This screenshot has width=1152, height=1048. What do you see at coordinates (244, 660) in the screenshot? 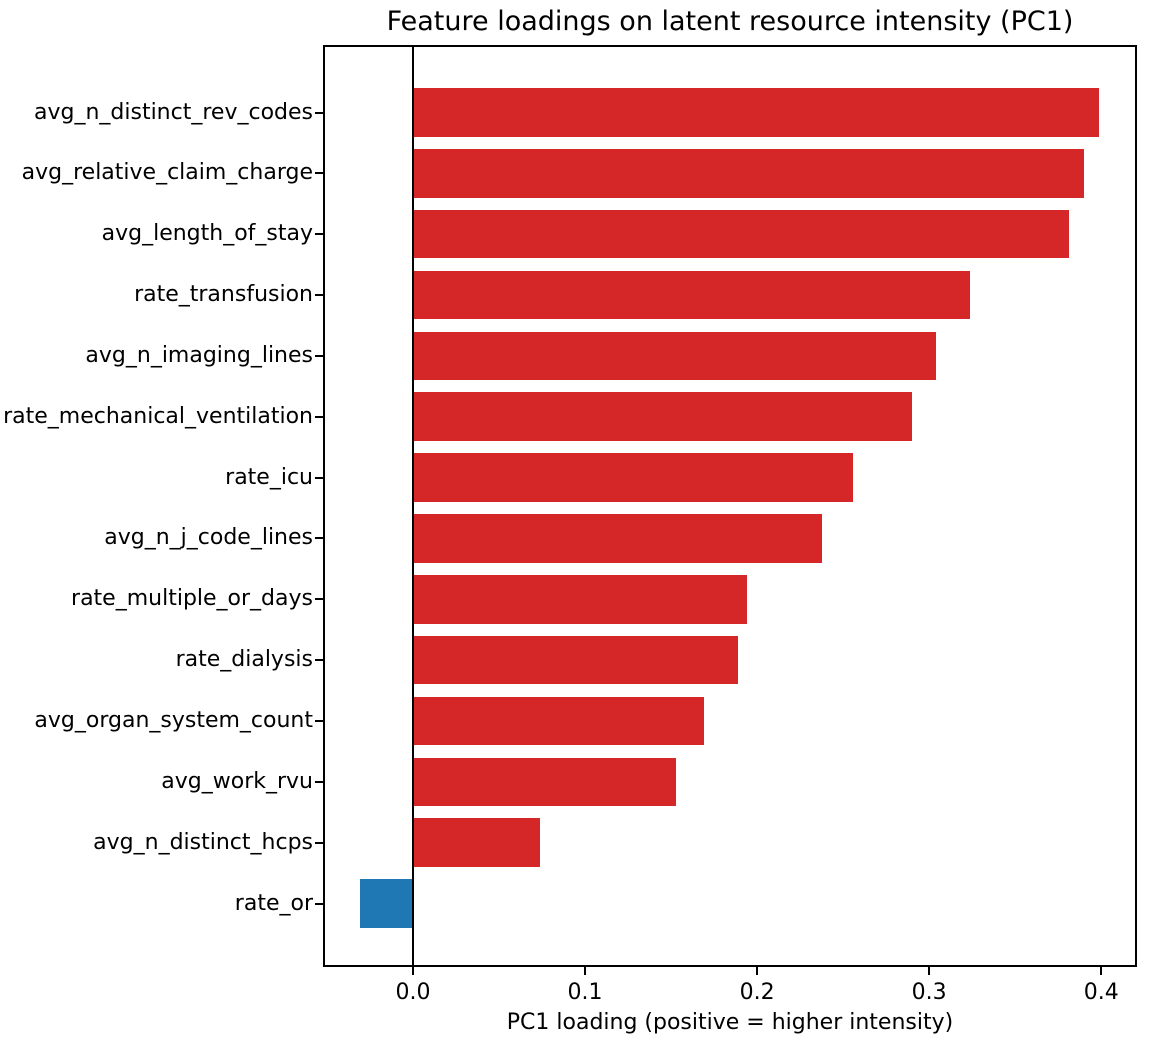
I see `y-tick-label: rate_dialysis` at bounding box center [244, 660].